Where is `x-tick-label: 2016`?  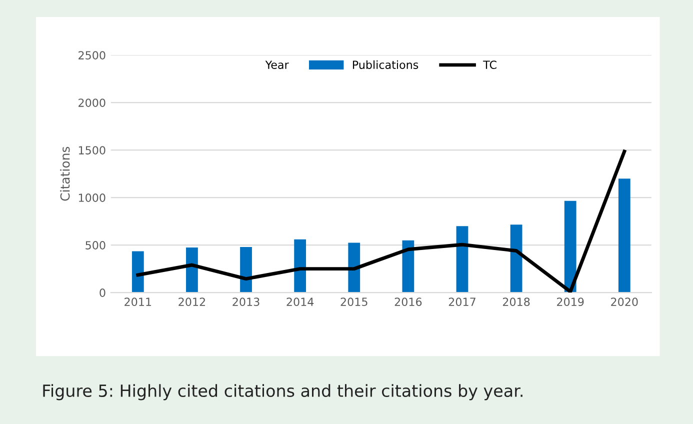
x-tick-label: 2016 is located at coordinates (408, 302).